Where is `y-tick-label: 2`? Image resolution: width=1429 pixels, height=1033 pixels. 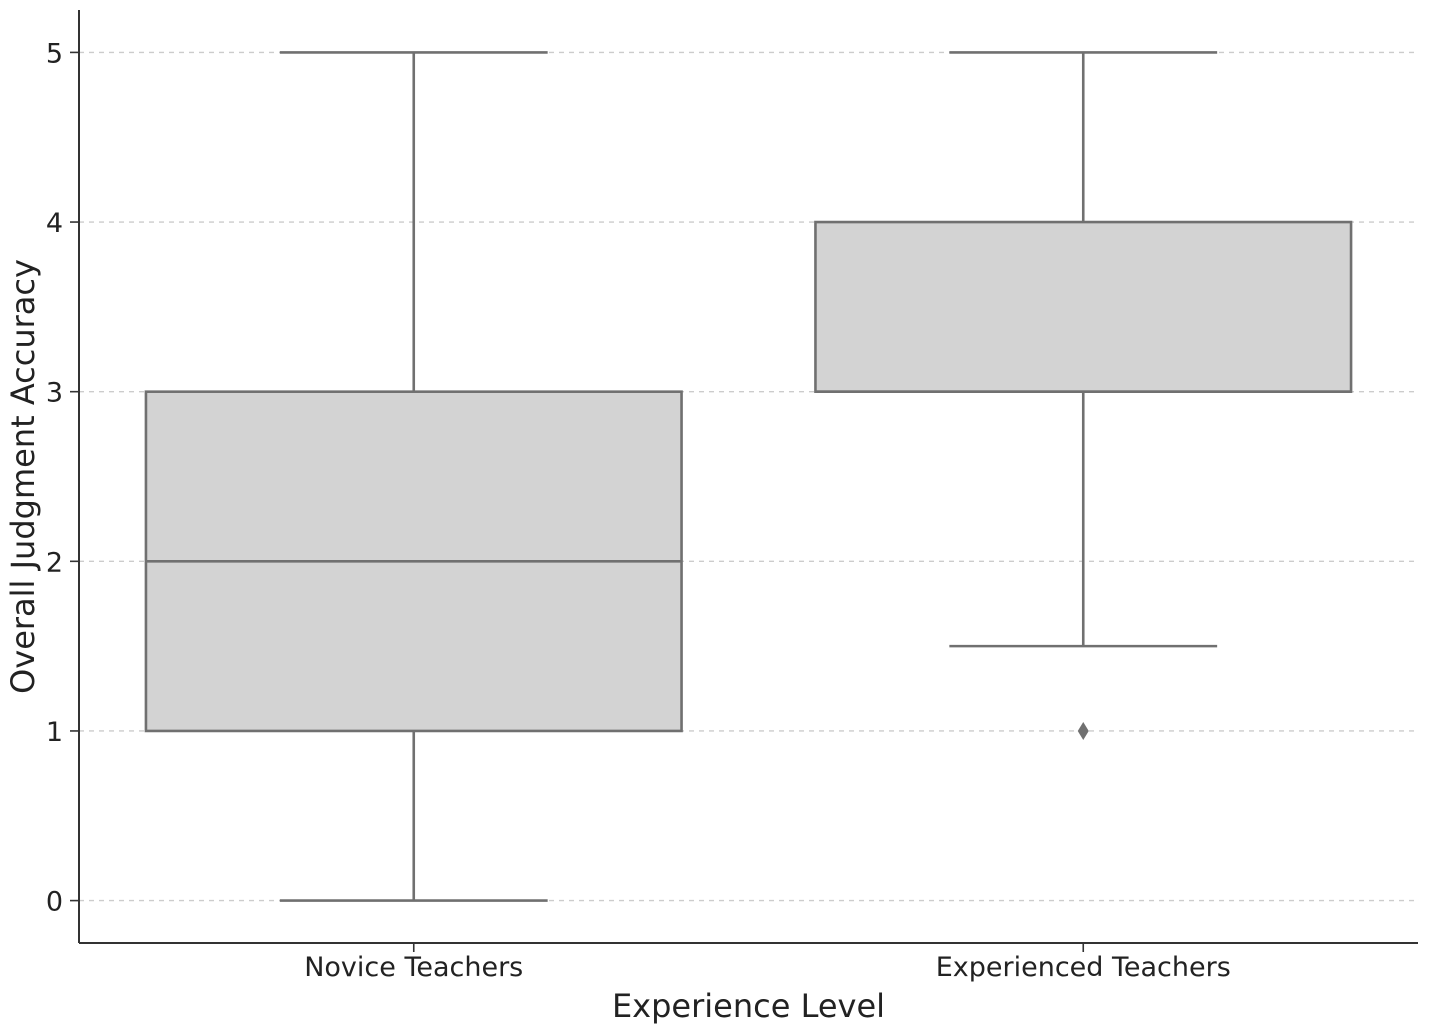
y-tick-label: 2 is located at coordinates (54, 562).